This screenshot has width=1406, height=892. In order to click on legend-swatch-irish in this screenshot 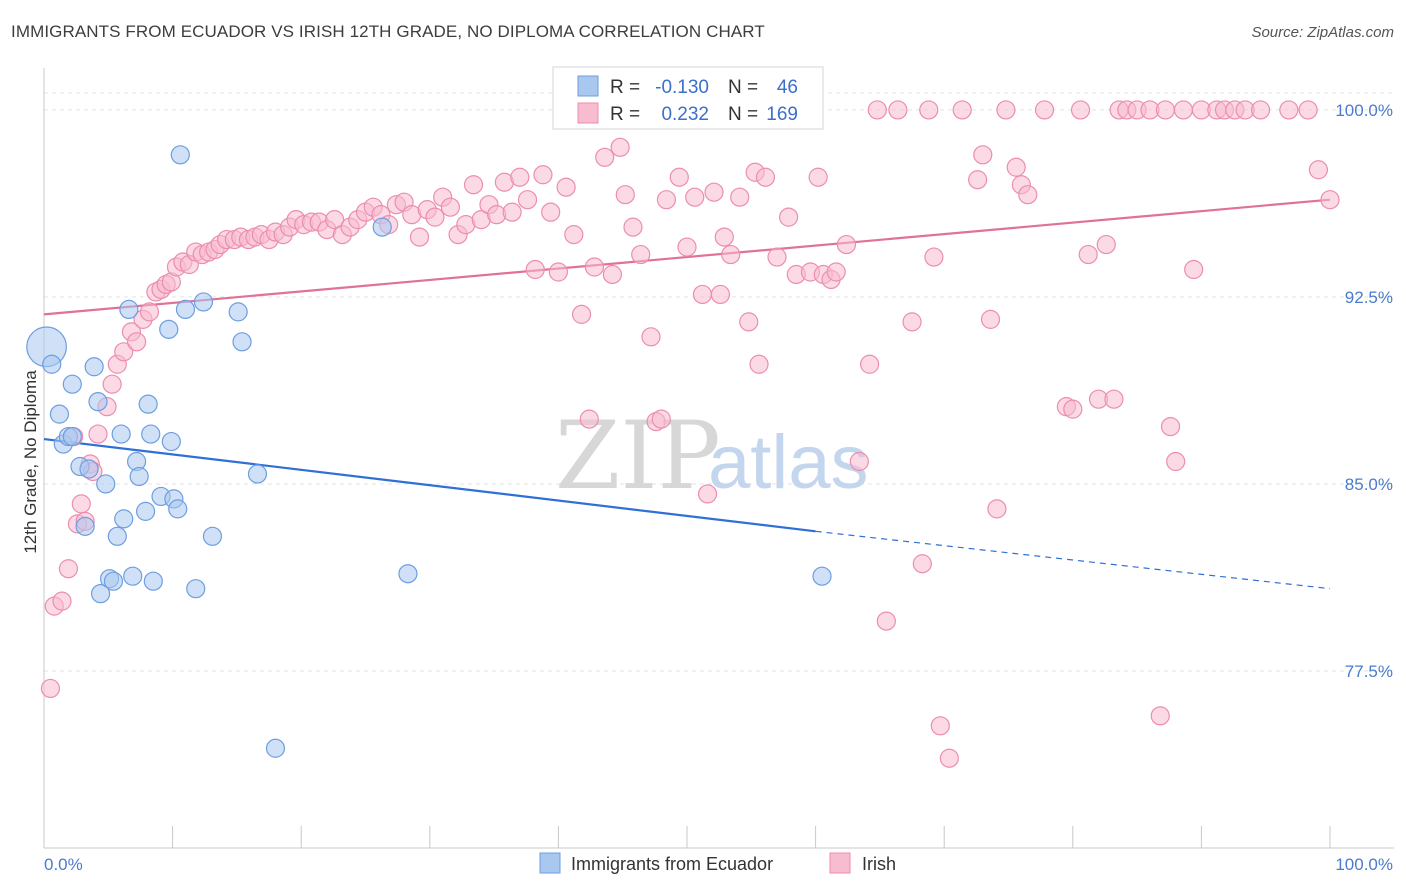, I will do `click(588, 113)`.